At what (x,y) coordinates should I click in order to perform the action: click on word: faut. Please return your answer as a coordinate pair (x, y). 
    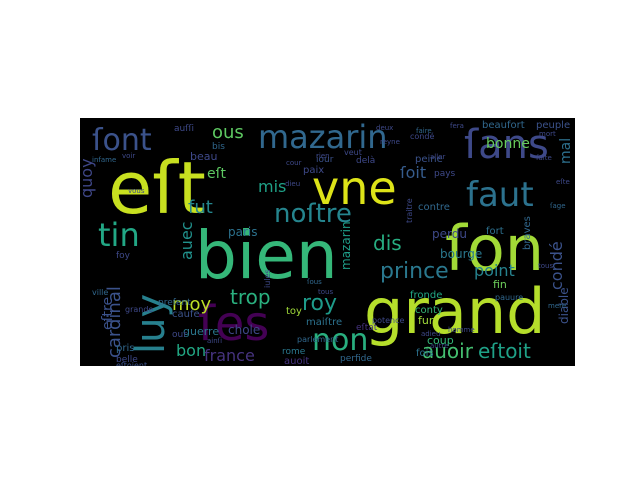
    Looking at the image, I should click on (500, 195).